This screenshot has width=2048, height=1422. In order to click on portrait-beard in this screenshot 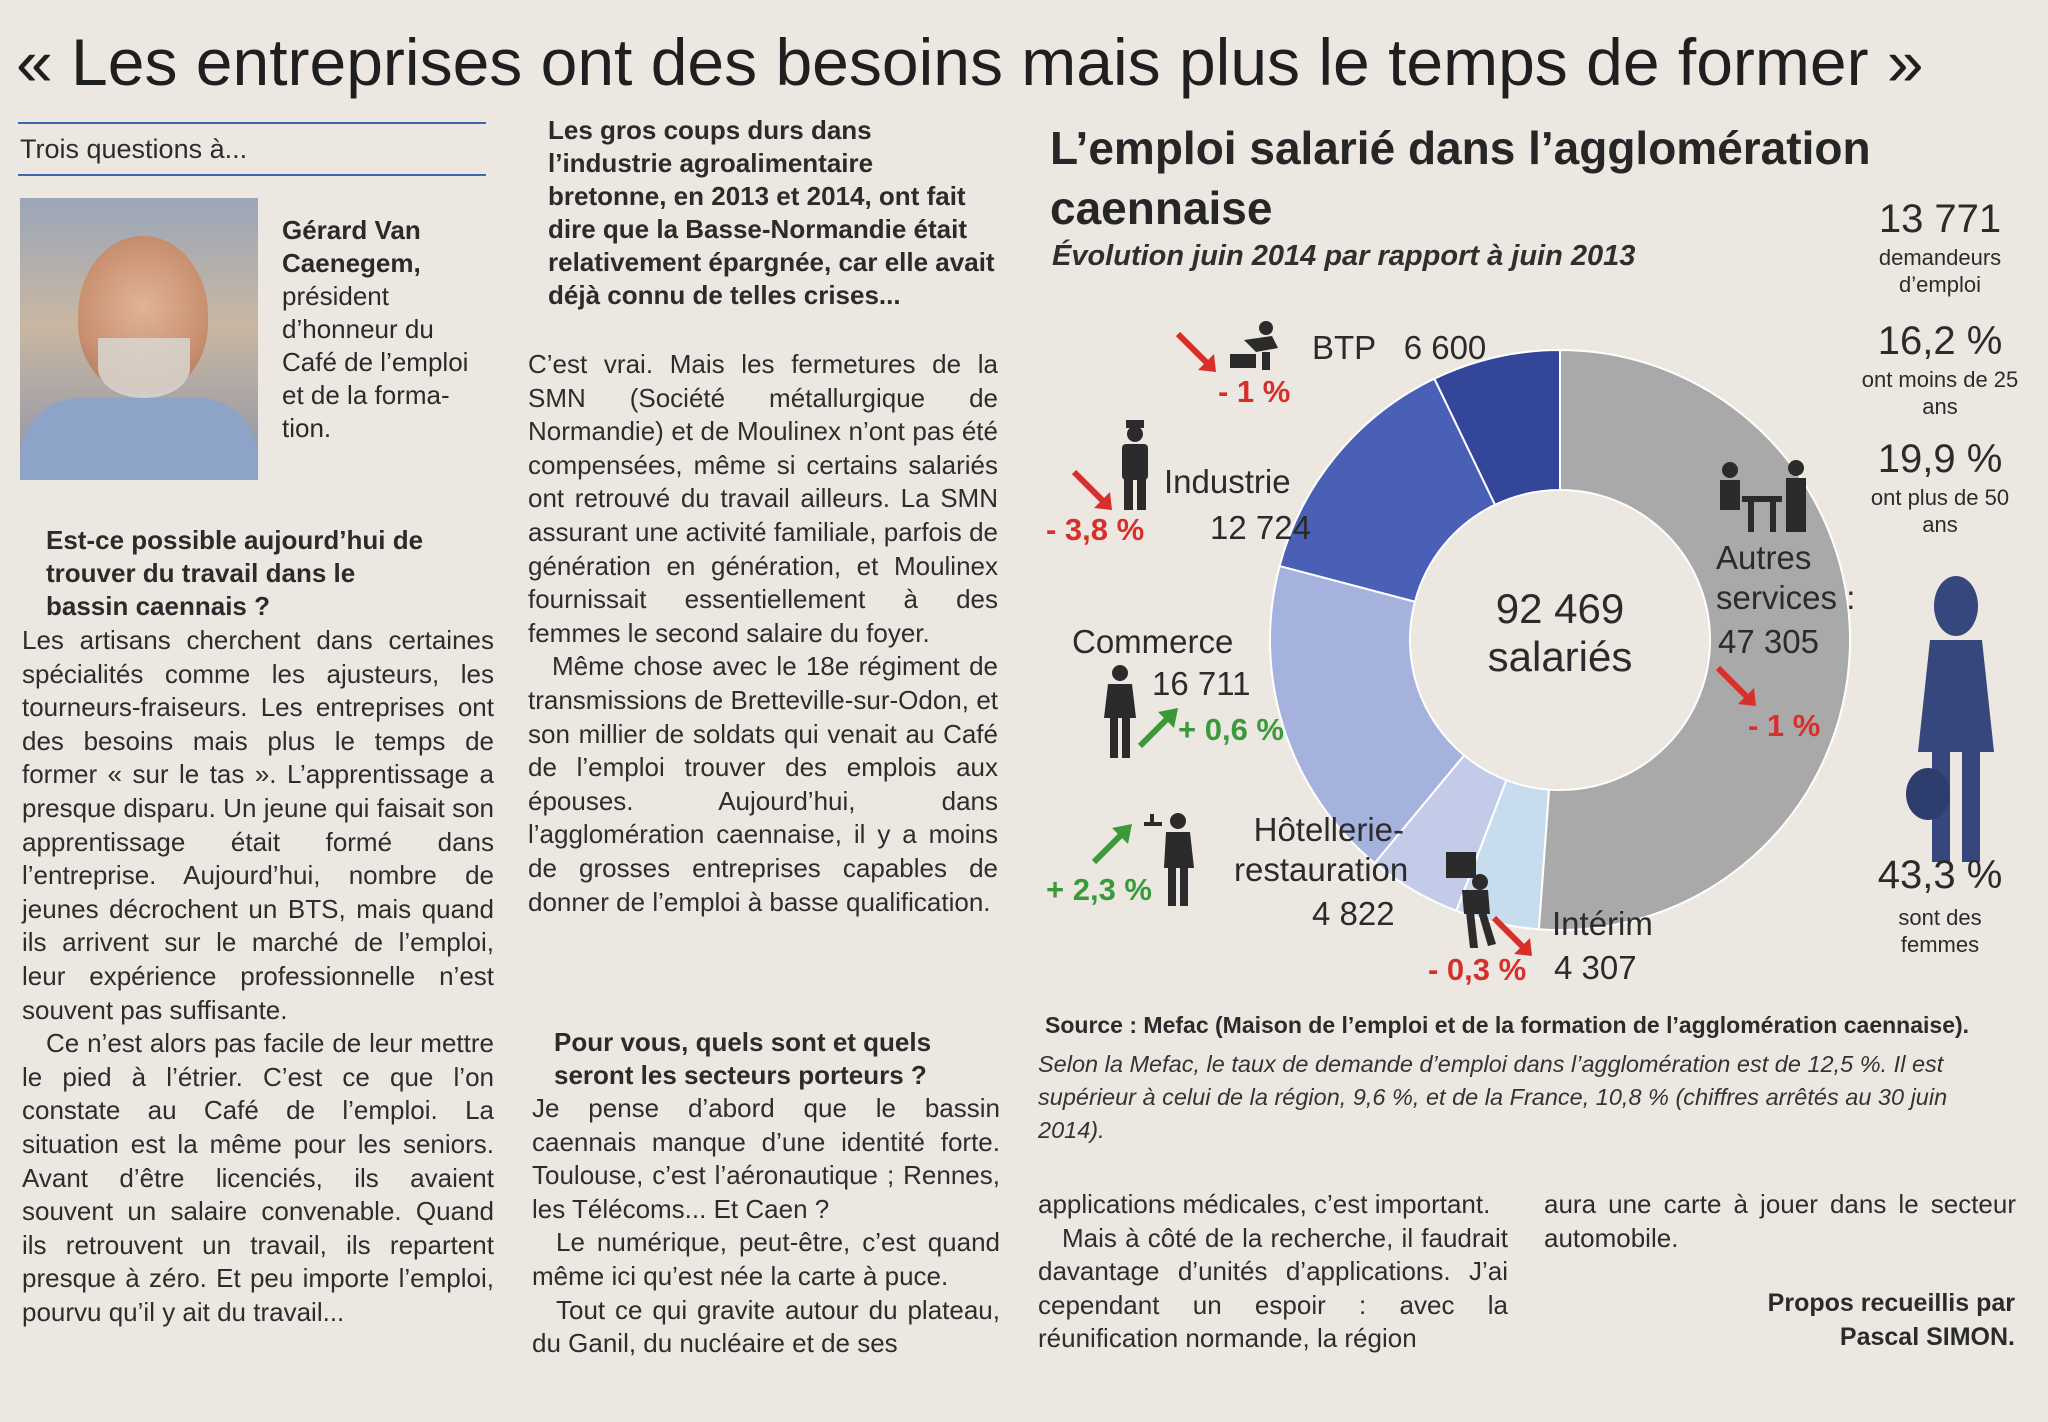, I will do `click(144, 368)`.